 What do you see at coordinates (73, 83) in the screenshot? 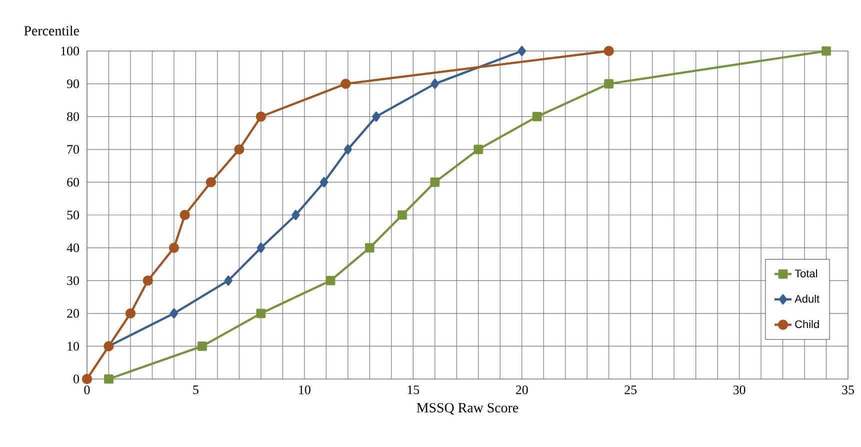
I see `y-tick-label: 90` at bounding box center [73, 83].